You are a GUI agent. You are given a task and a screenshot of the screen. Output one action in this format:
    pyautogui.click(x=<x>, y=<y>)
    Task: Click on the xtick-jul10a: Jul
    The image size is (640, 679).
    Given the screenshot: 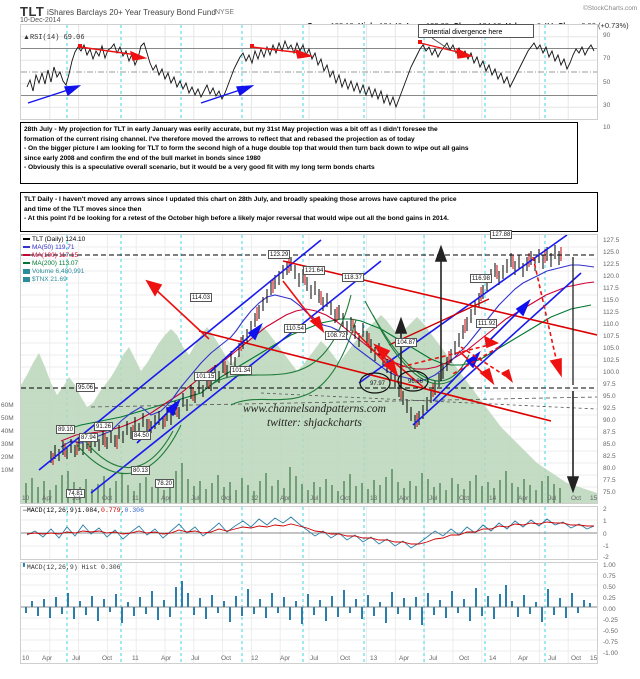 What is the action you would take?
    pyautogui.click(x=76, y=498)
    